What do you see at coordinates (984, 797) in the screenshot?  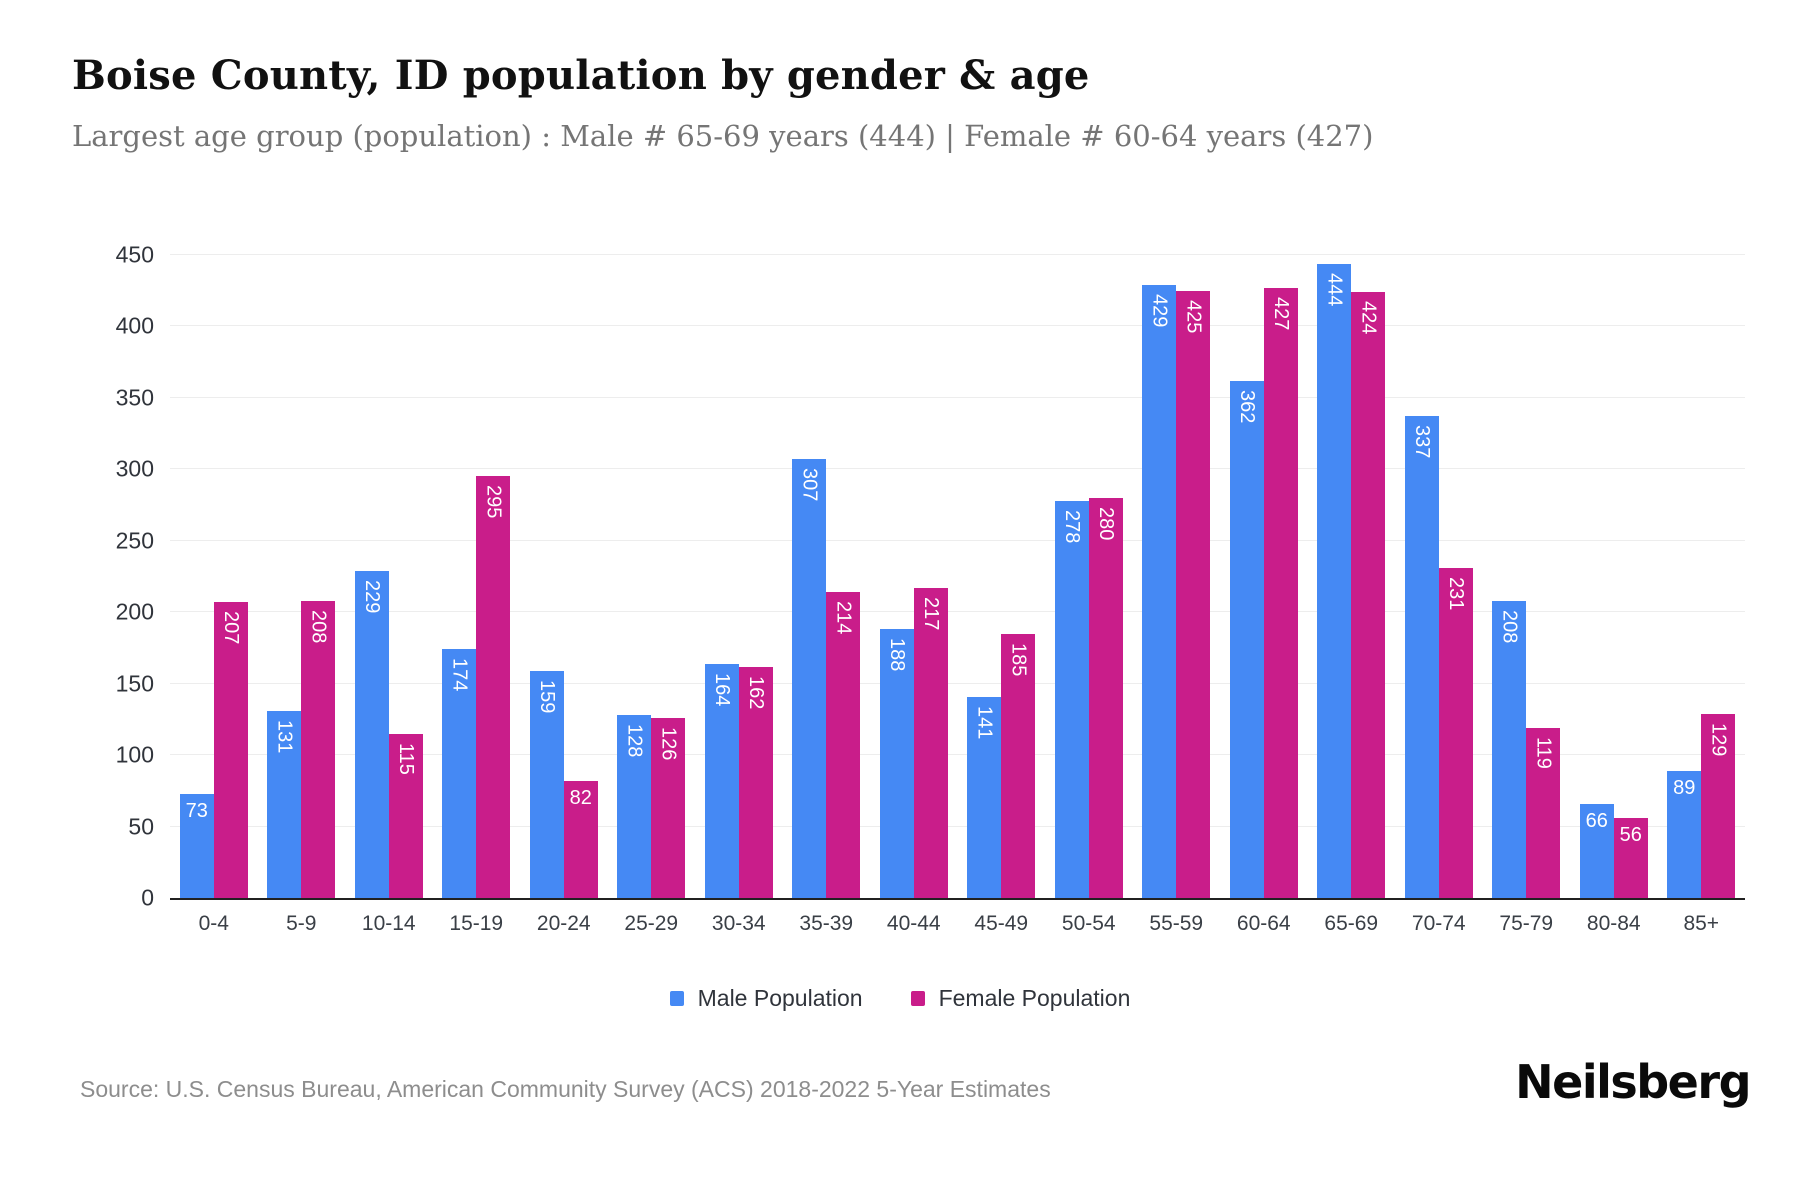 I see `male-bar: 141` at bounding box center [984, 797].